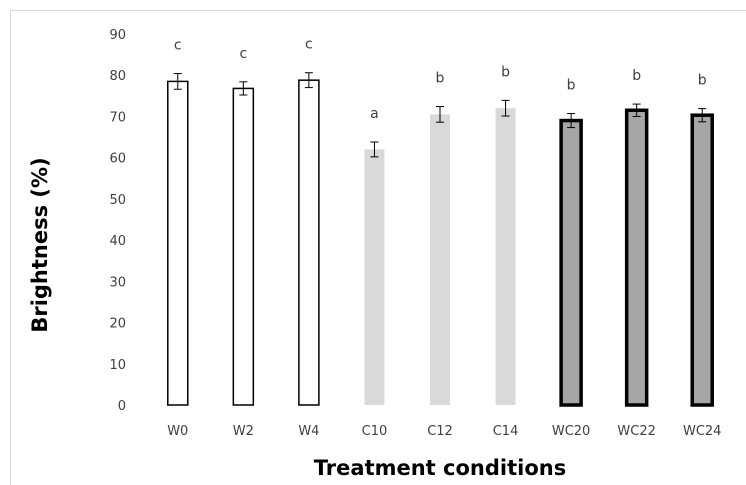  I want to click on bar-w2, so click(243, 246).